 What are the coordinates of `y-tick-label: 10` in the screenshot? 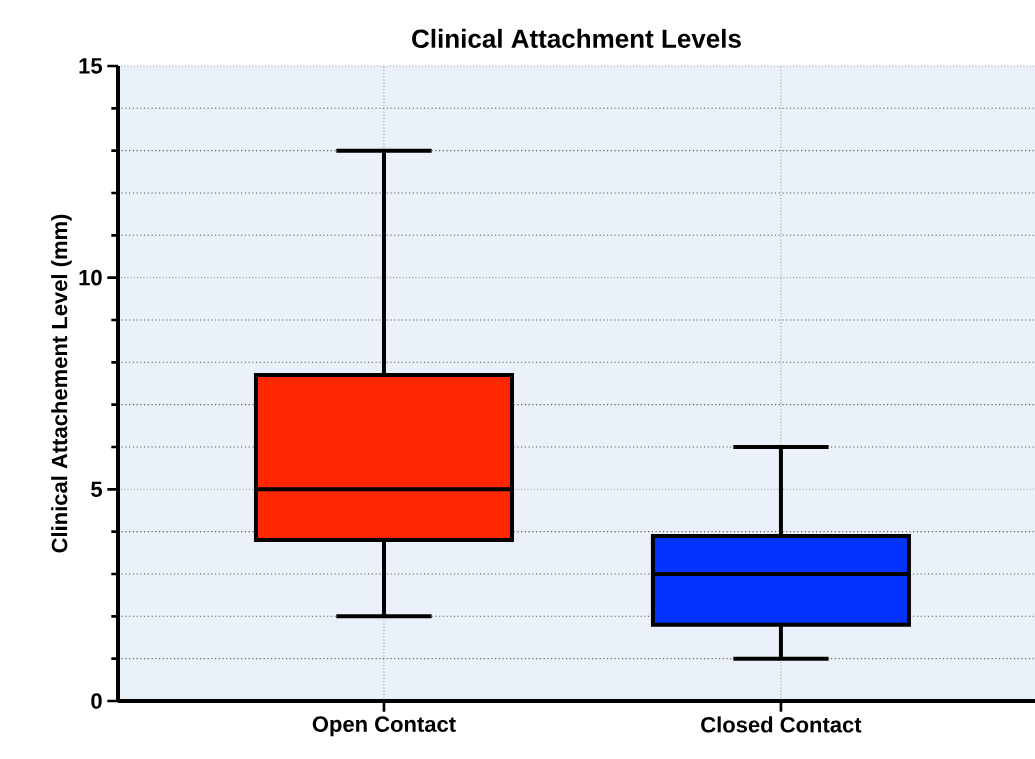 It's located at (90, 277).